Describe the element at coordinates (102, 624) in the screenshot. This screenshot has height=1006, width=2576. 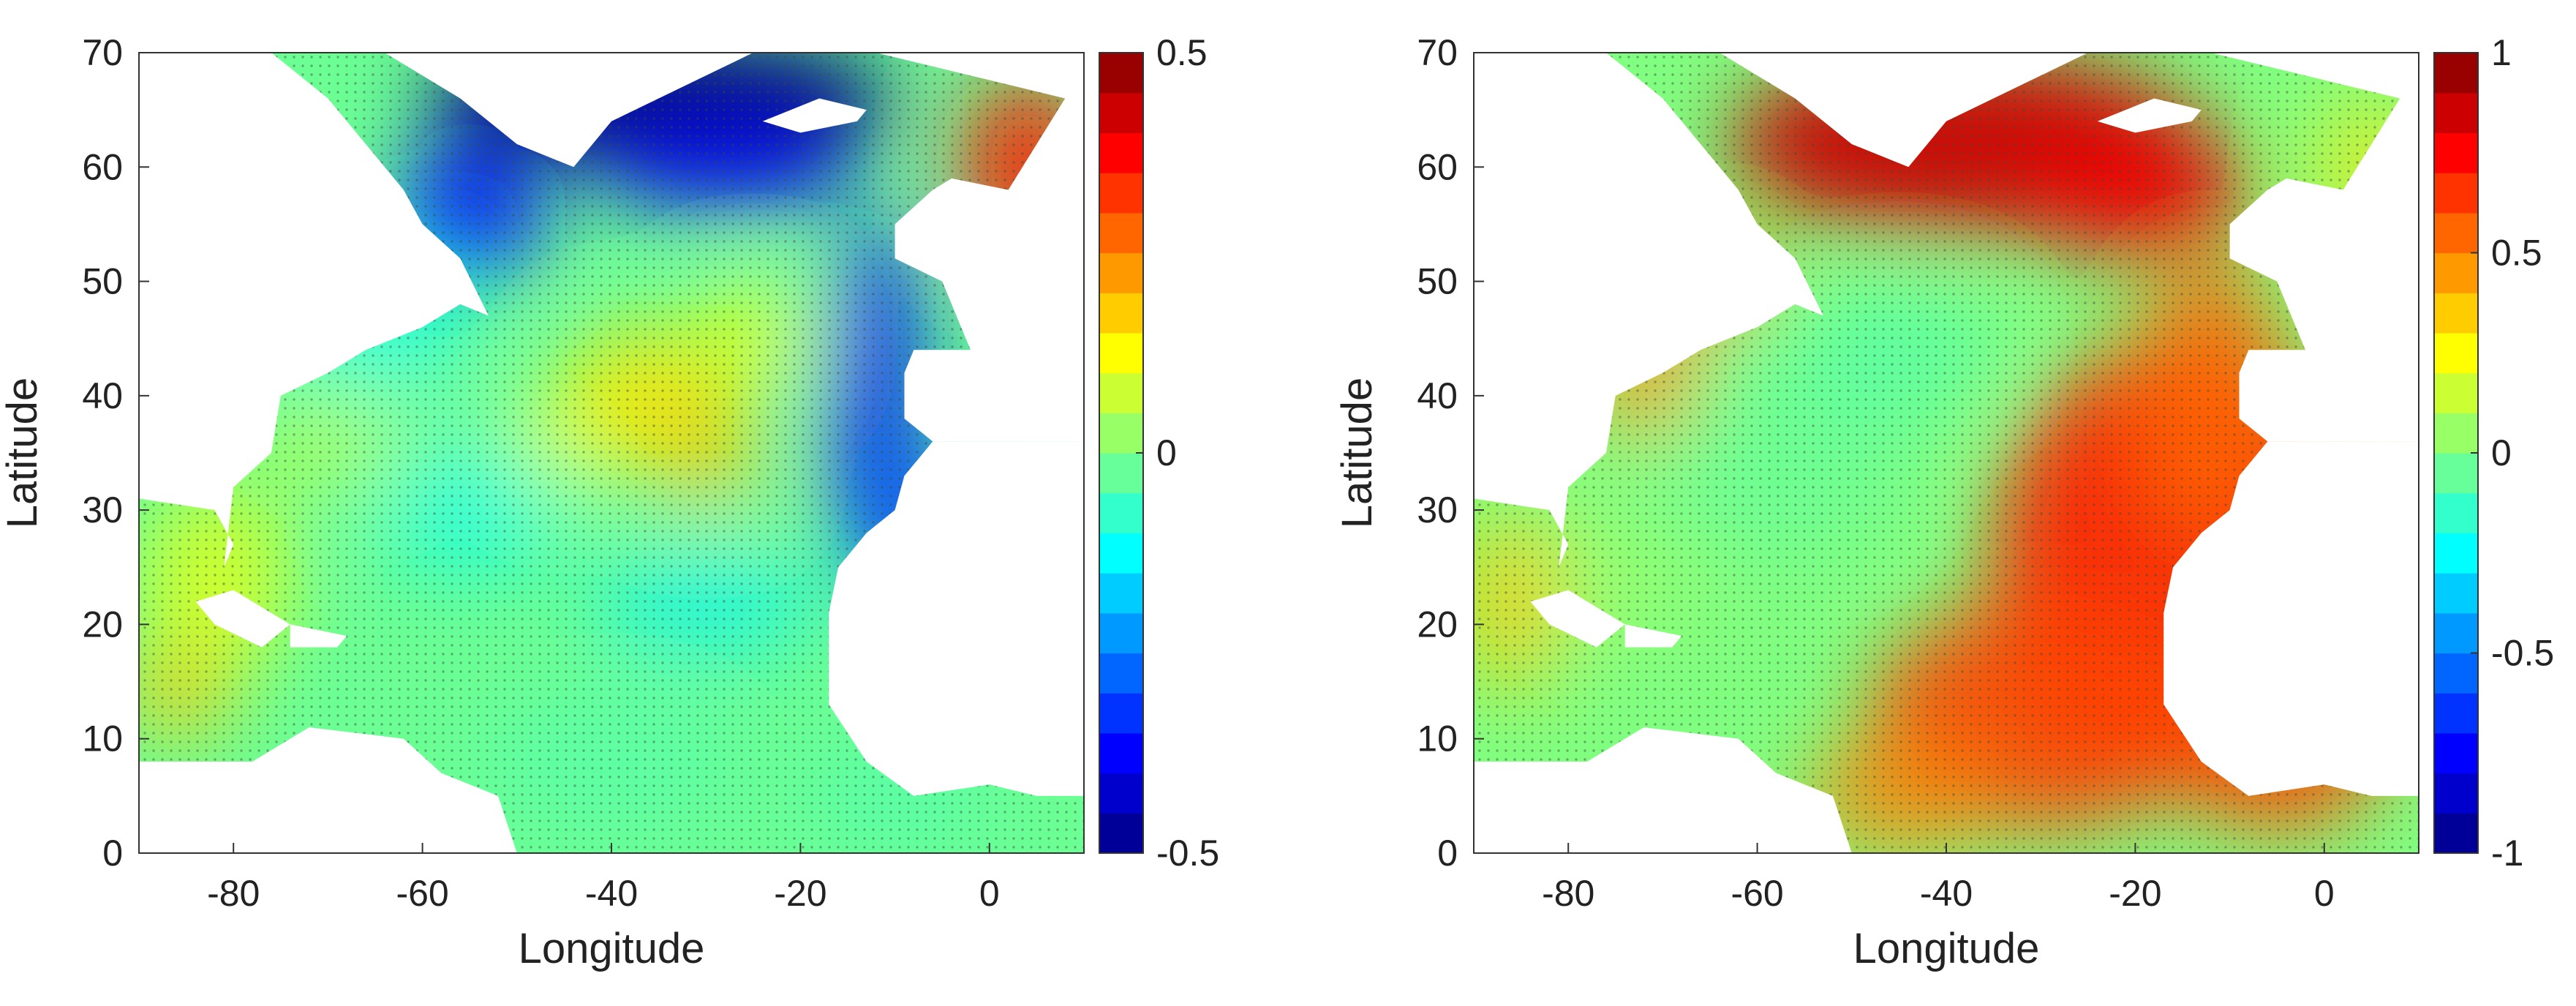
I see `y-tick-label: 20` at that location.